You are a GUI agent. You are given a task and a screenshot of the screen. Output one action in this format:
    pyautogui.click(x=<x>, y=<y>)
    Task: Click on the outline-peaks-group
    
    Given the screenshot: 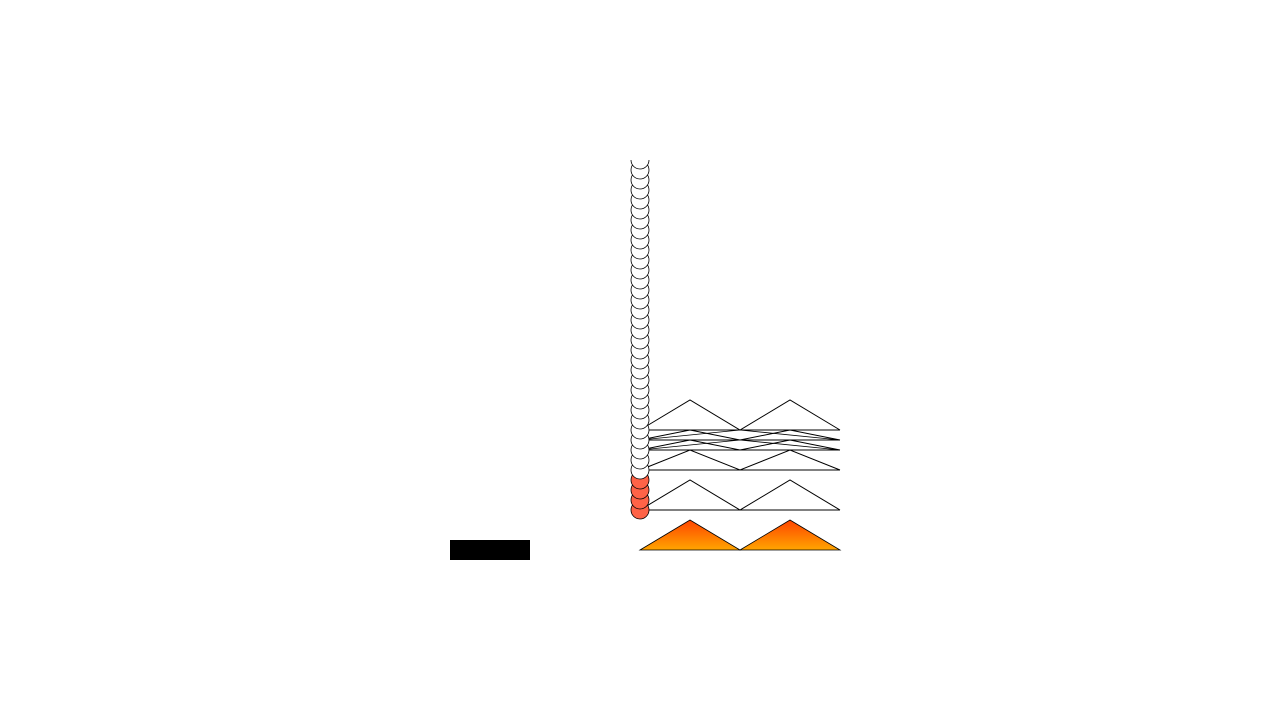 What is the action you would take?
    pyautogui.click(x=740, y=455)
    